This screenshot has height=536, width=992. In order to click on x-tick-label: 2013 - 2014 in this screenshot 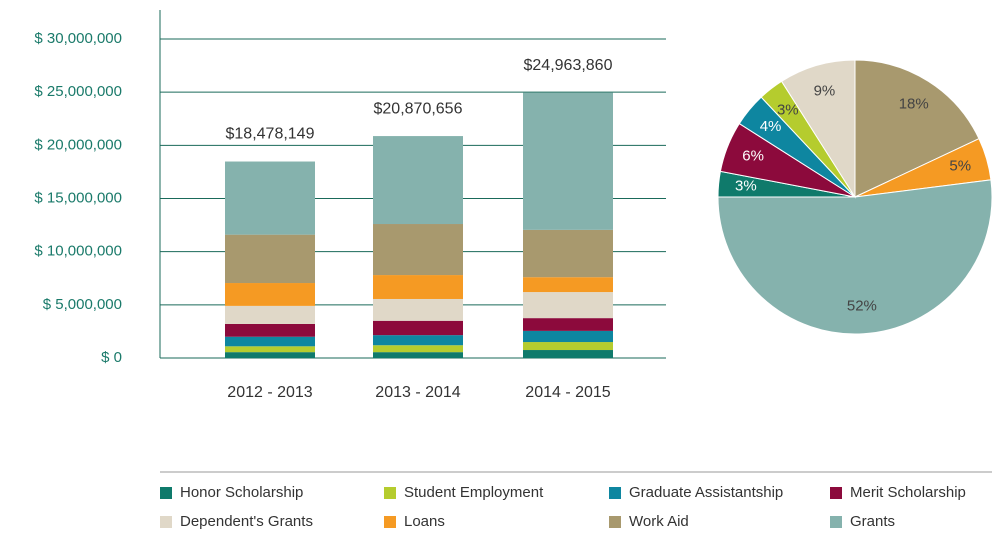, I will do `click(418, 392)`.